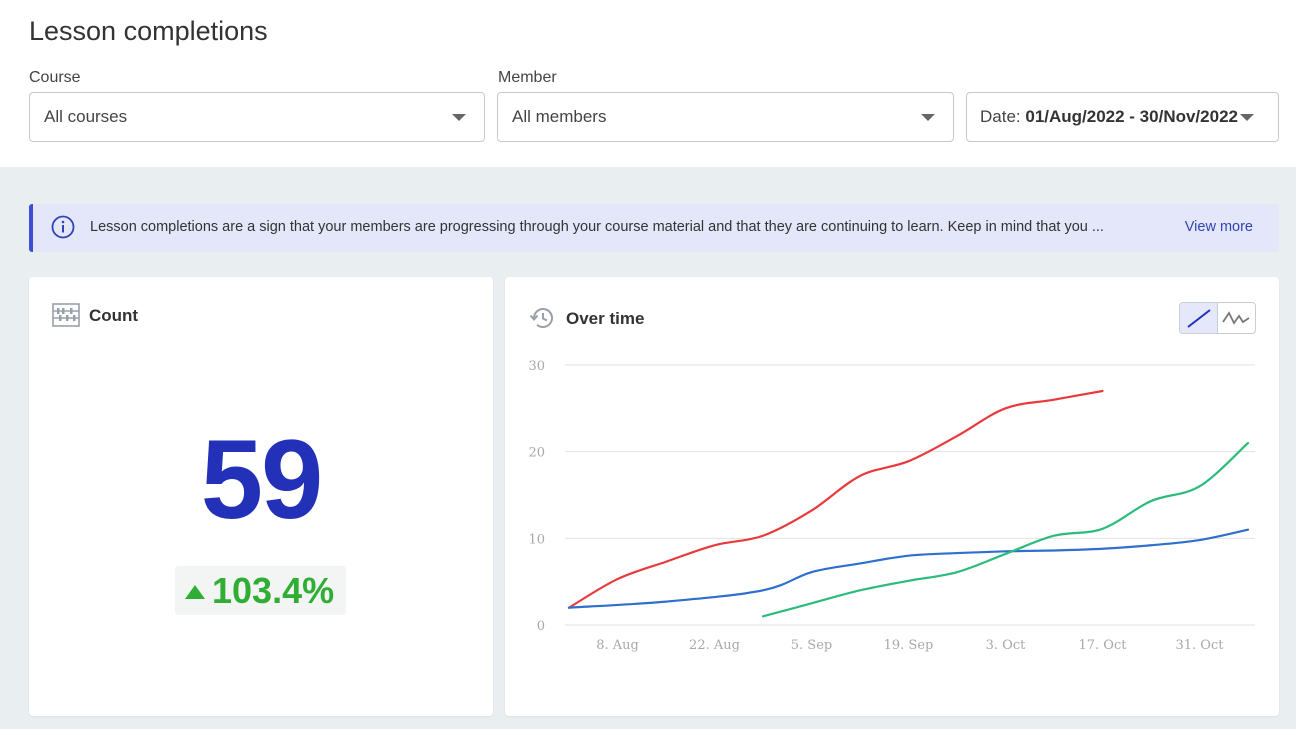 This screenshot has height=729, width=1296. Describe the element at coordinates (1003, 116) in the screenshot. I see `date-range-prefix: Date:` at that location.